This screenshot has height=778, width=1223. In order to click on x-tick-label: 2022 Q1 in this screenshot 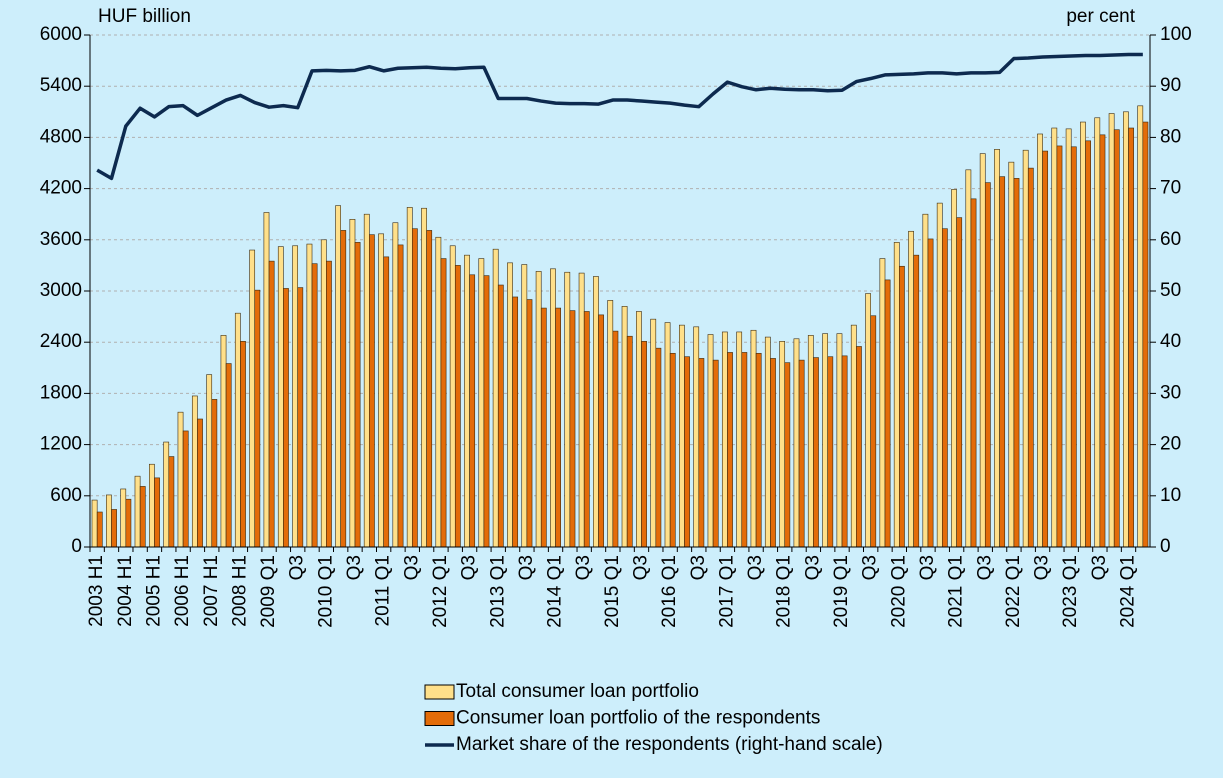, I will do `click(1013, 591)`.